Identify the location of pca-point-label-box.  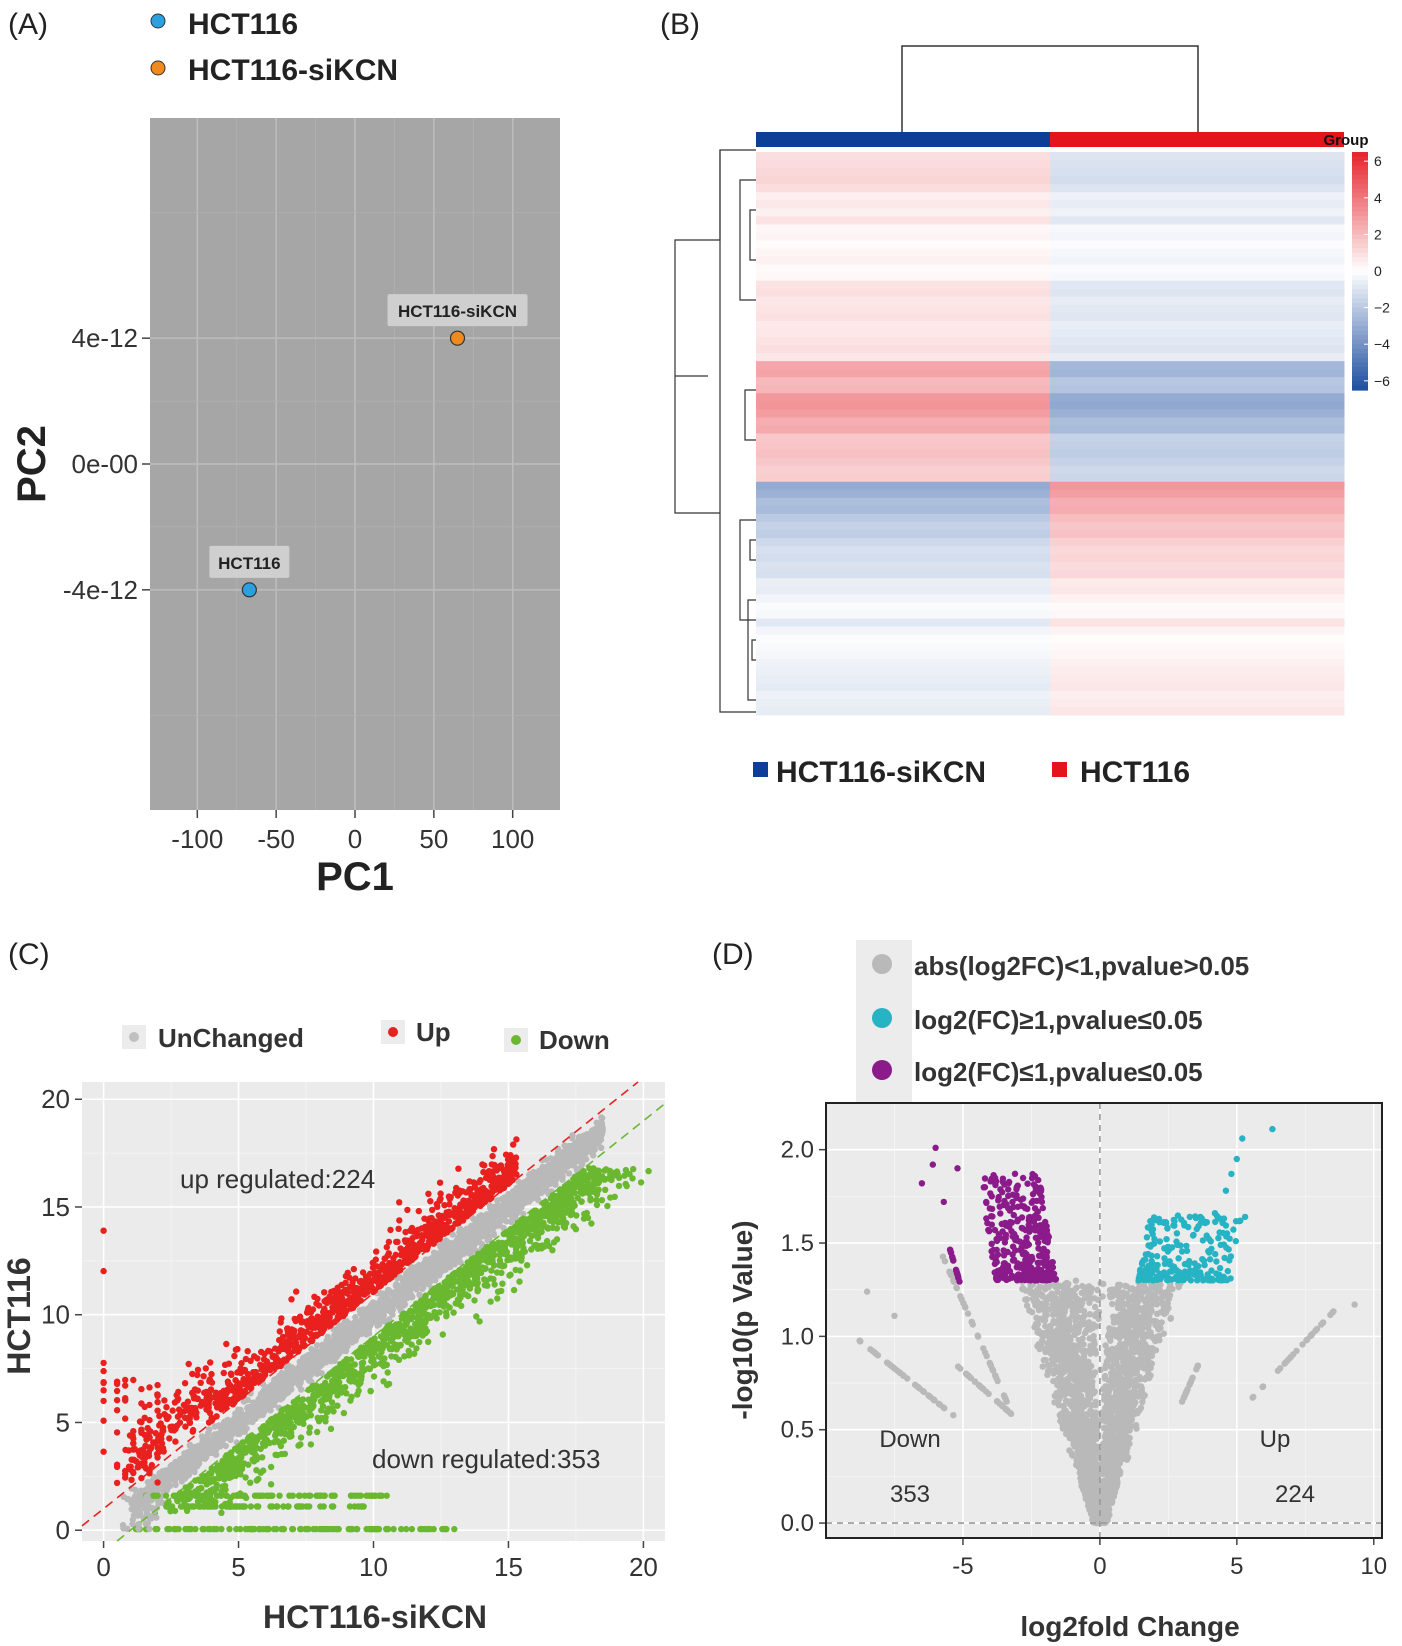
(249, 561).